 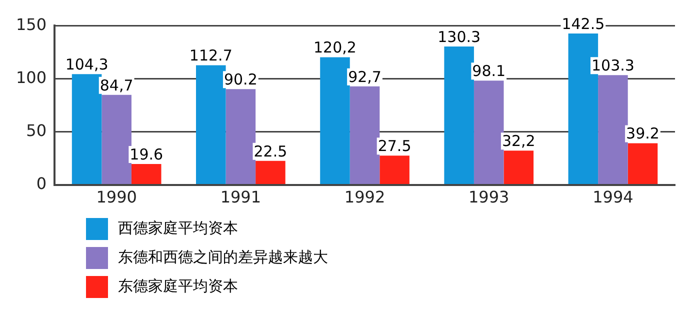 I want to click on x-tick-label: 1991, so click(x=241, y=197).